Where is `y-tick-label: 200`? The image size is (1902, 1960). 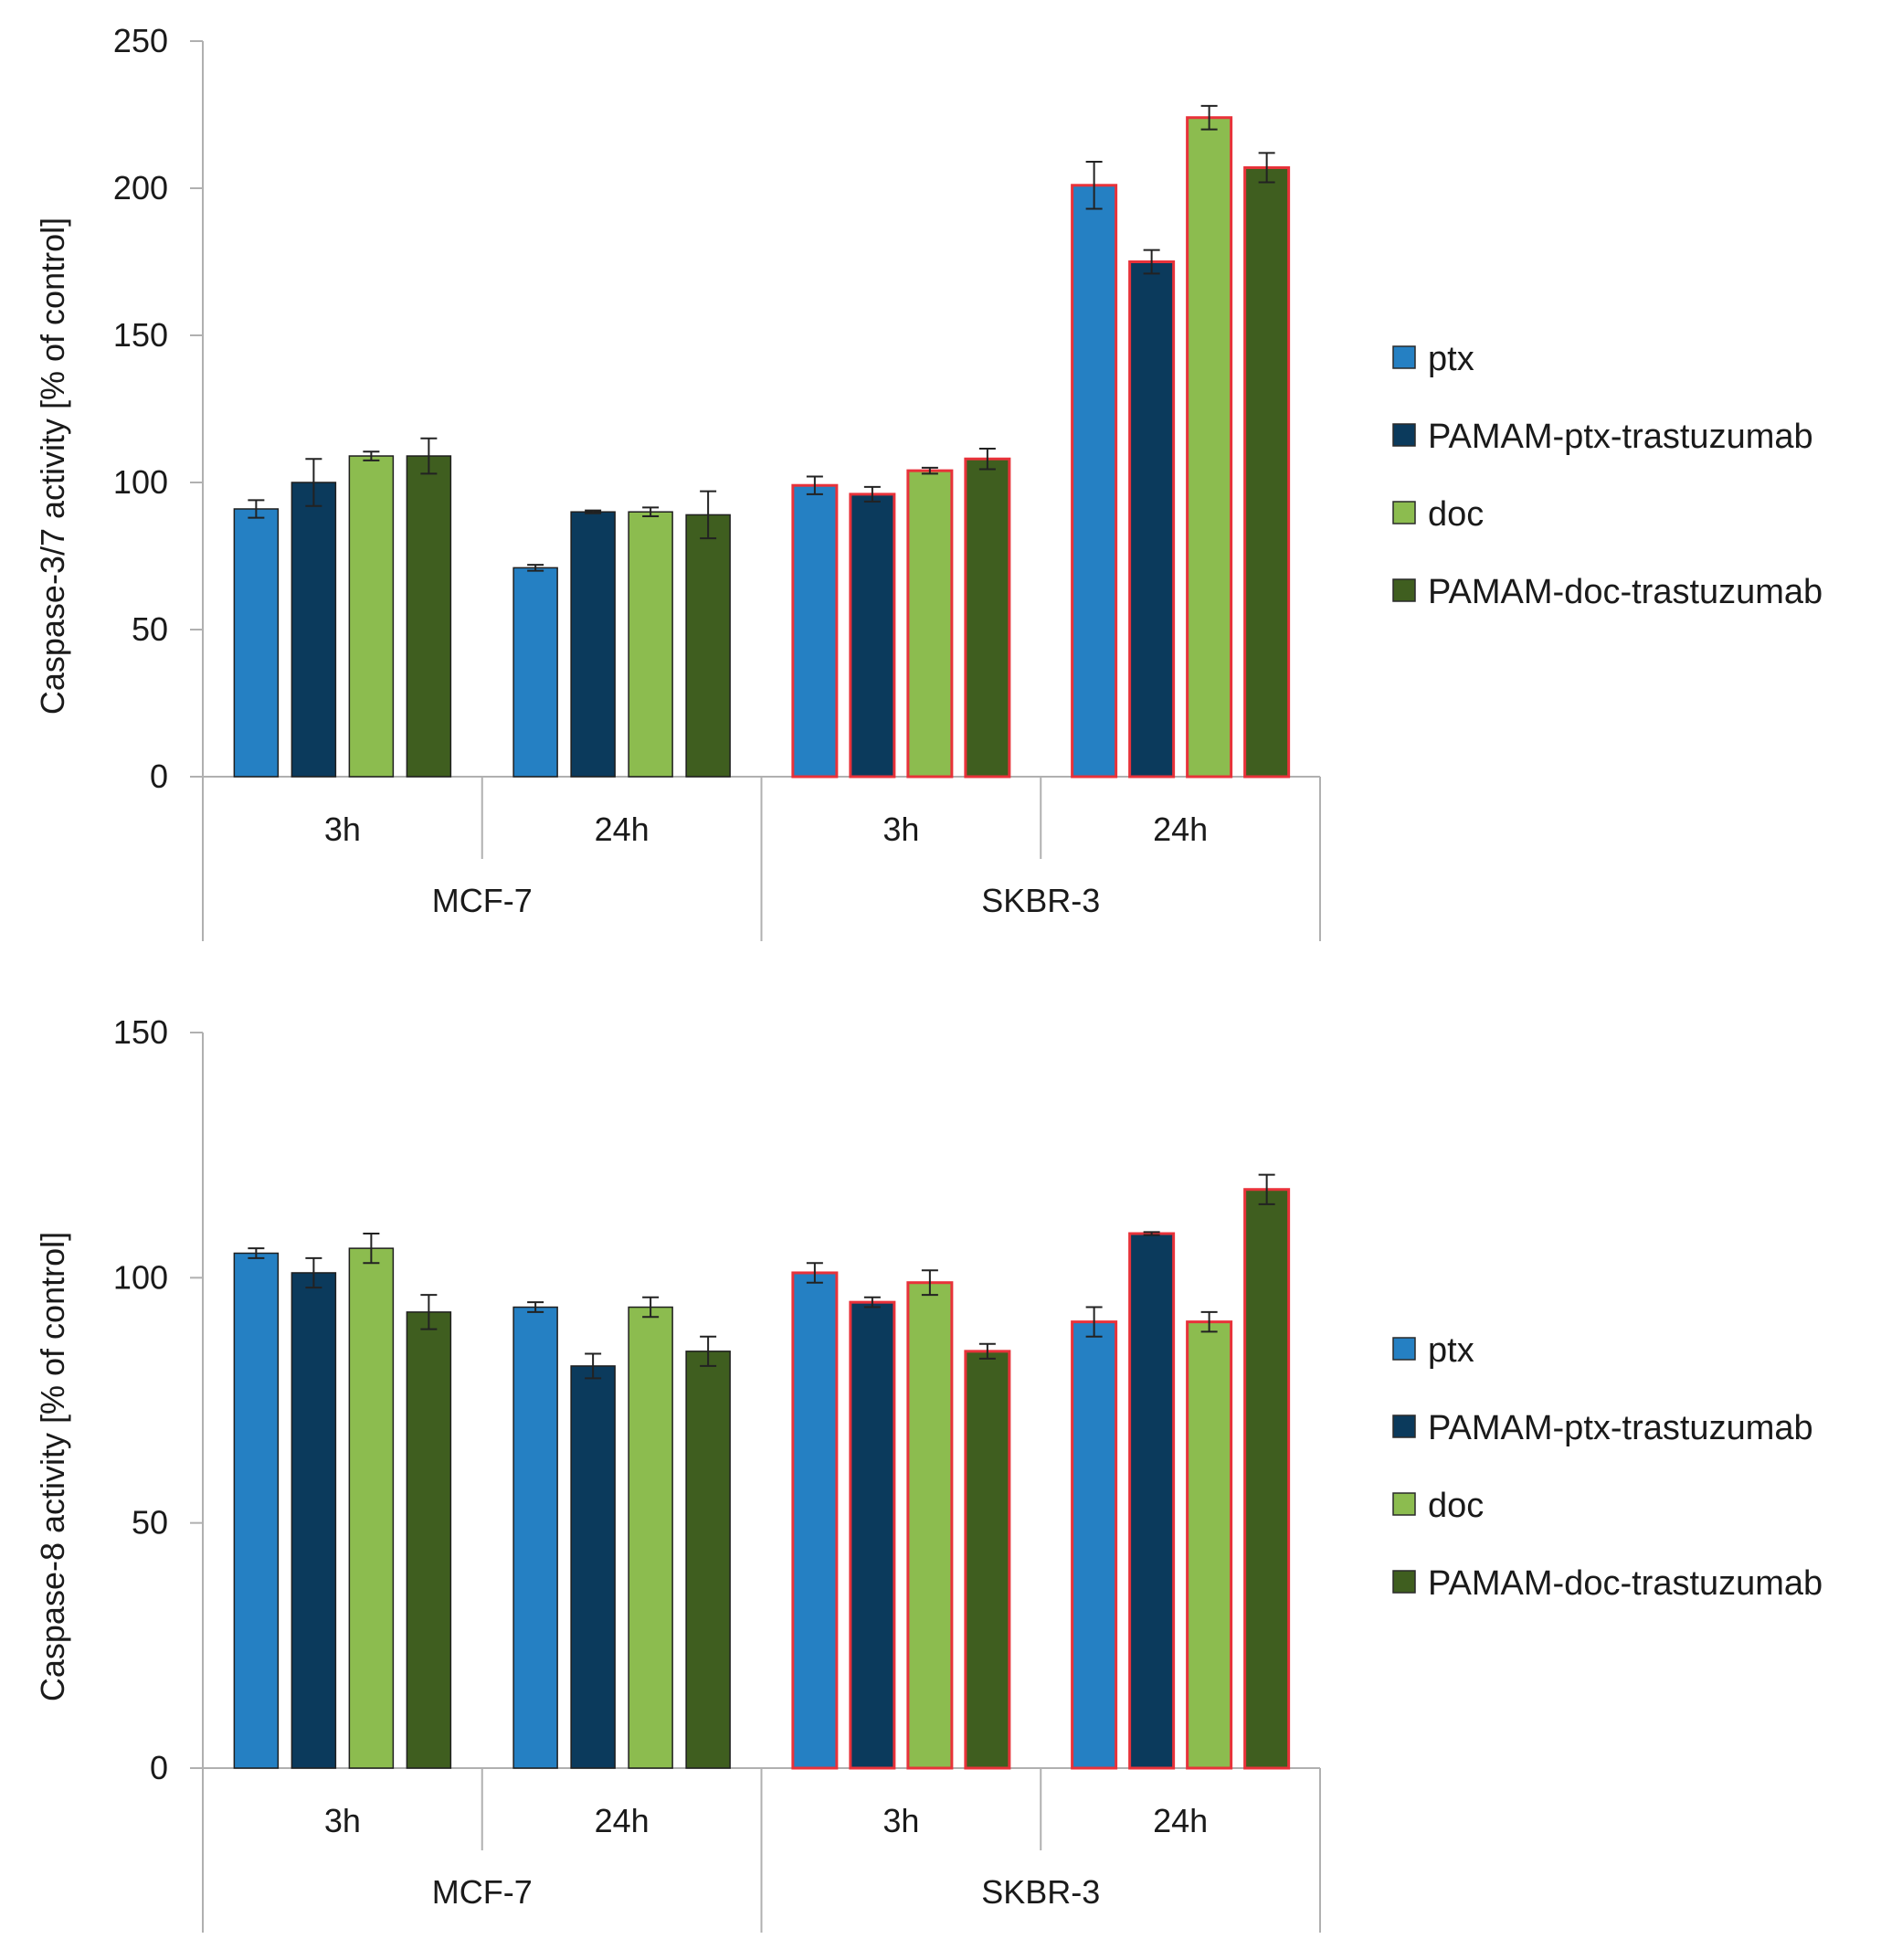
y-tick-label: 200 is located at coordinates (141, 188).